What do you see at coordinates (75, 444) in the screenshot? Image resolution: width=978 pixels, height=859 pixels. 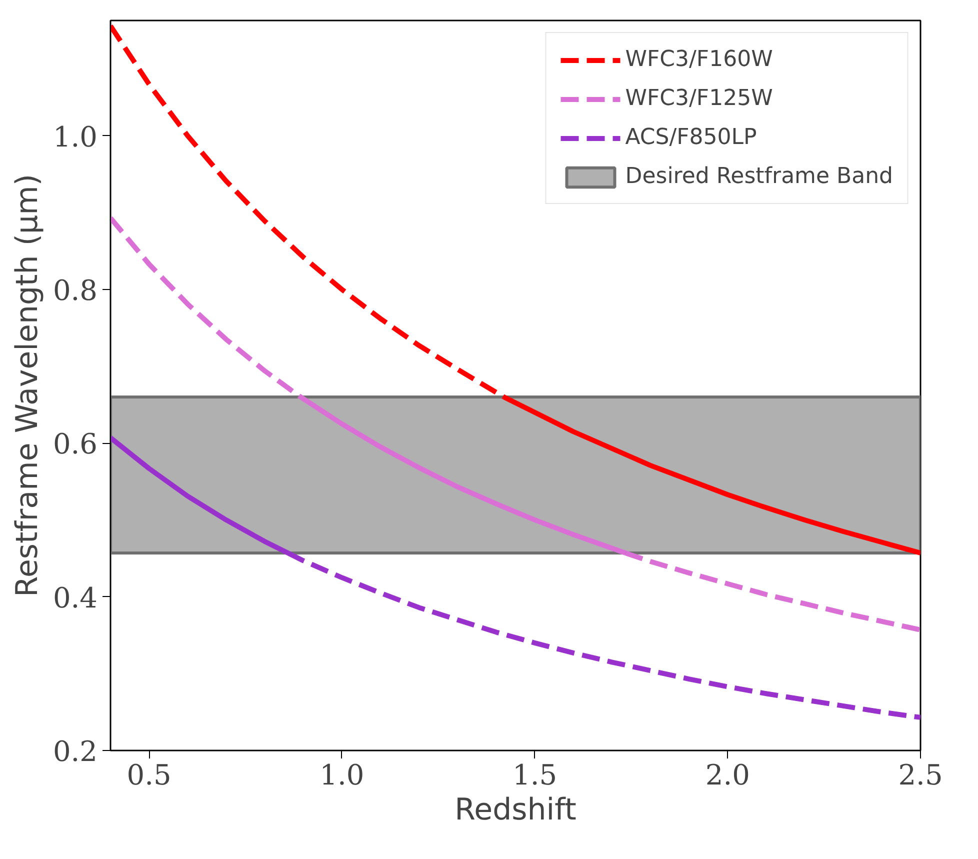 I see `y-tick-label: 0.6` at bounding box center [75, 444].